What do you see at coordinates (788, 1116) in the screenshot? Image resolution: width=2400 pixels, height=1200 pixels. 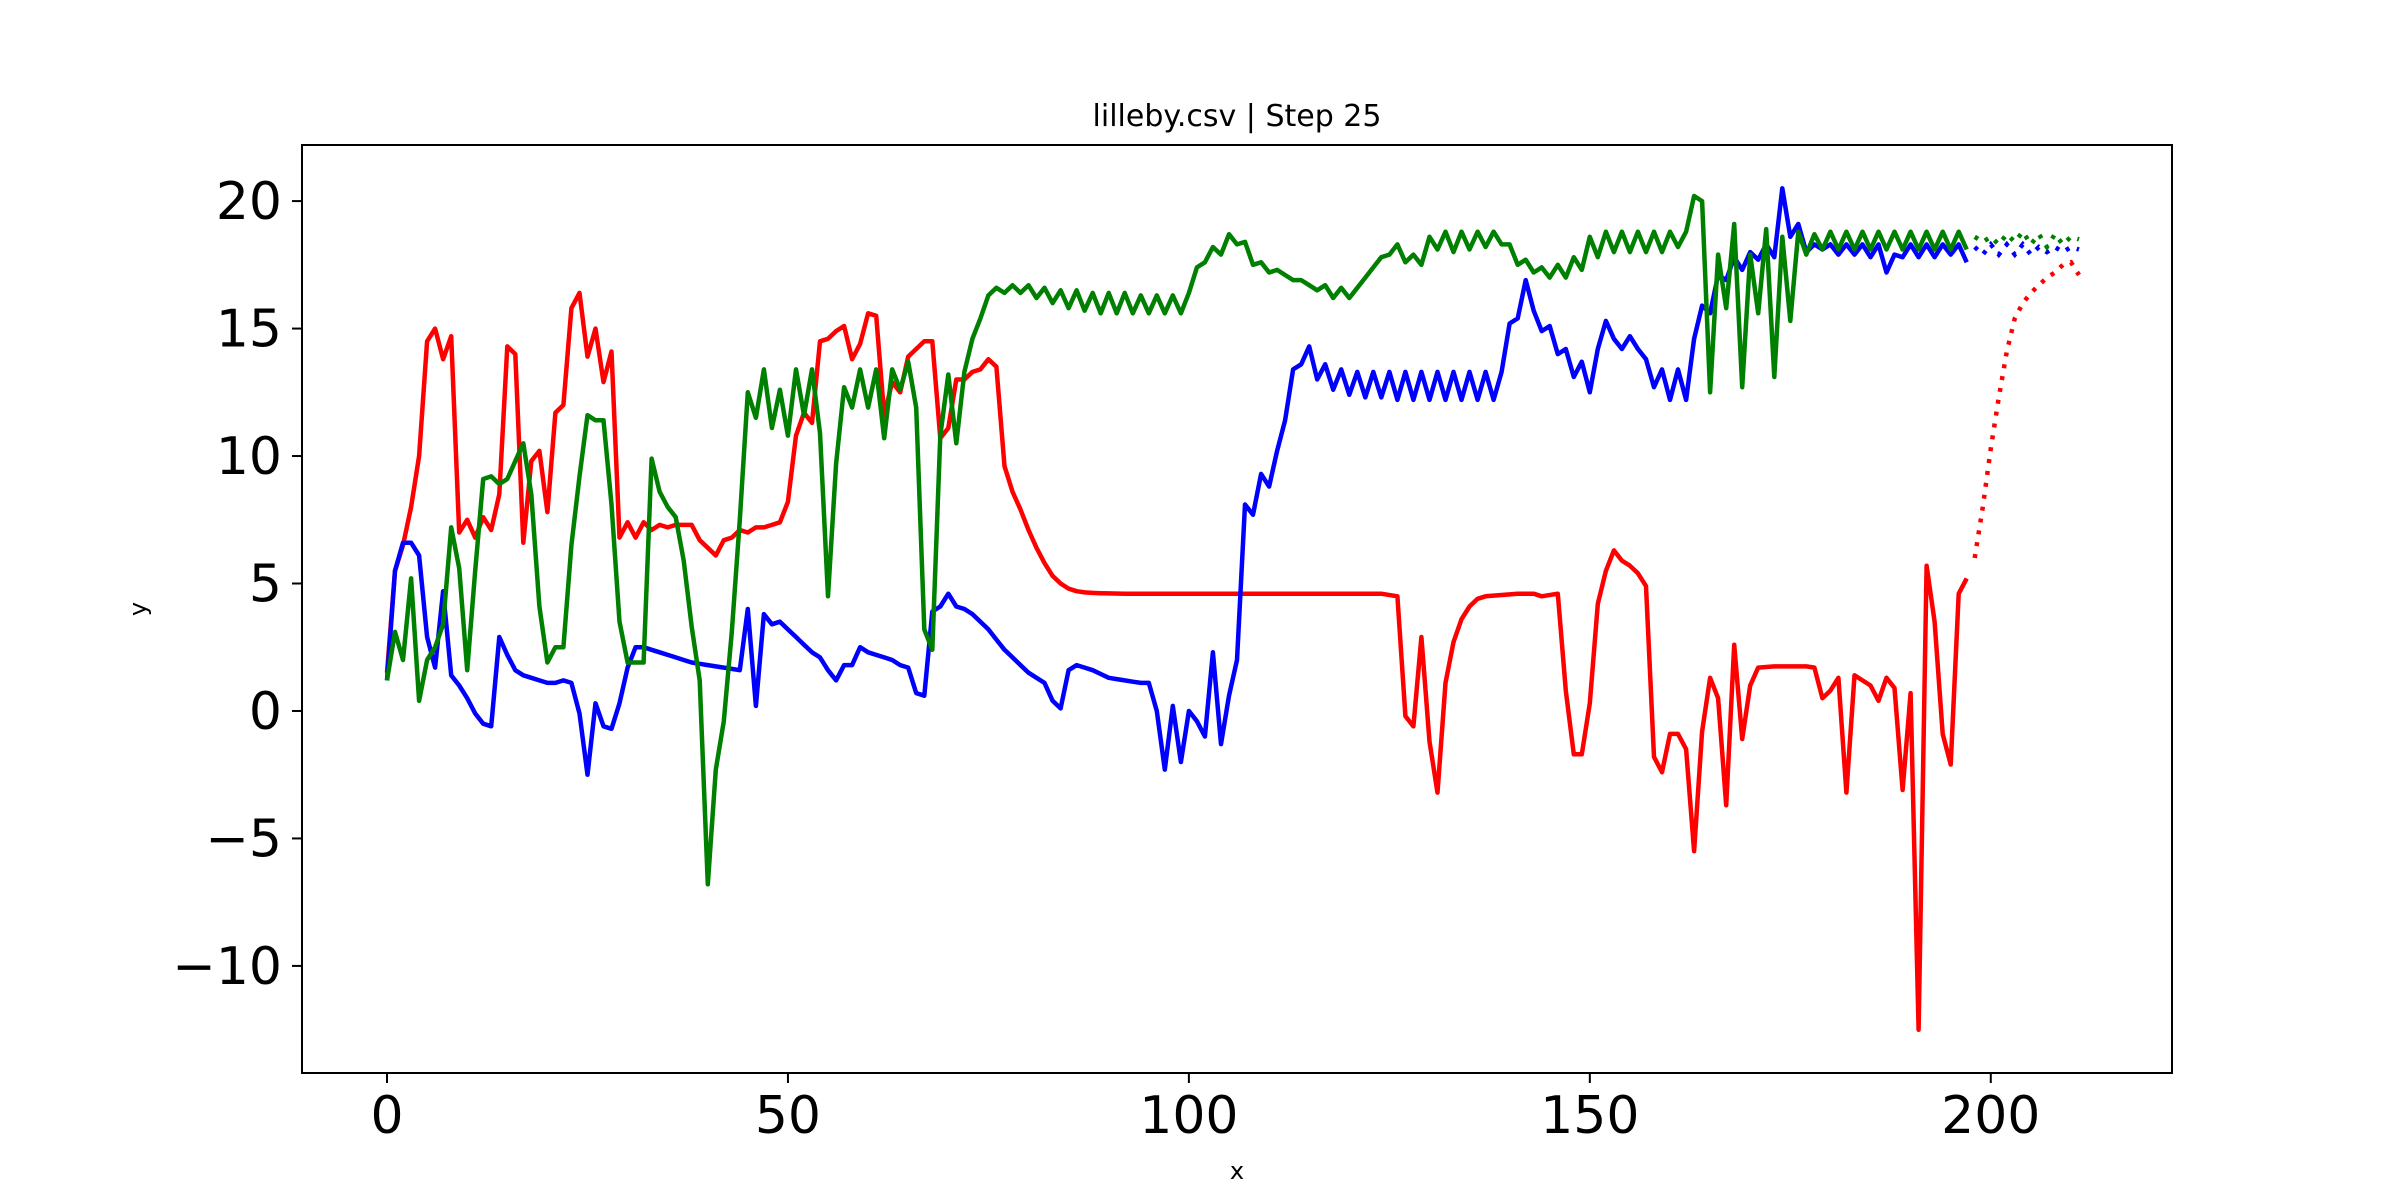 I see `x-tick-label: 50` at bounding box center [788, 1116].